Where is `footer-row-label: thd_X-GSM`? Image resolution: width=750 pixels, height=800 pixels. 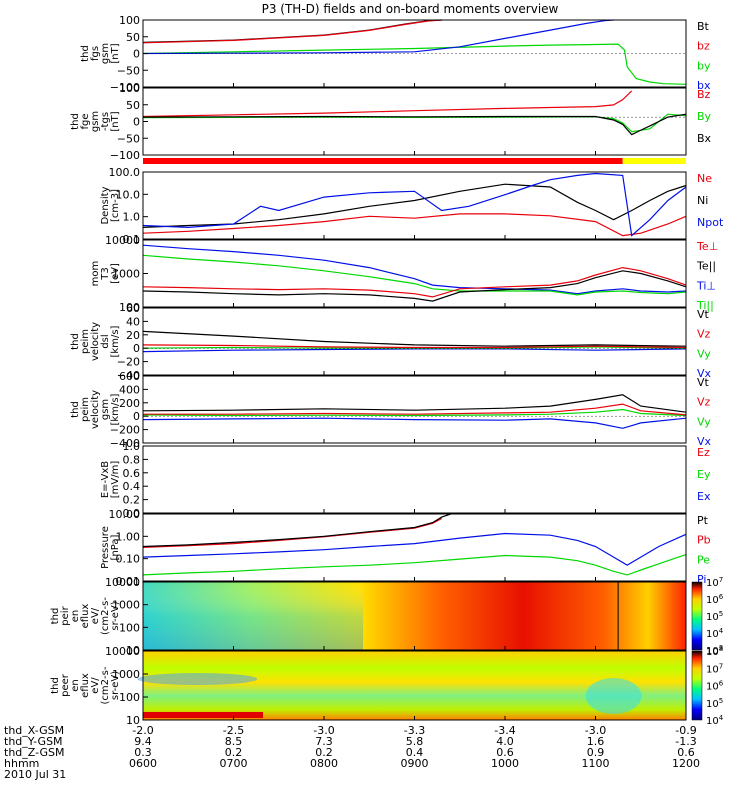 footer-row-label: thd_X-GSM is located at coordinates (34, 730).